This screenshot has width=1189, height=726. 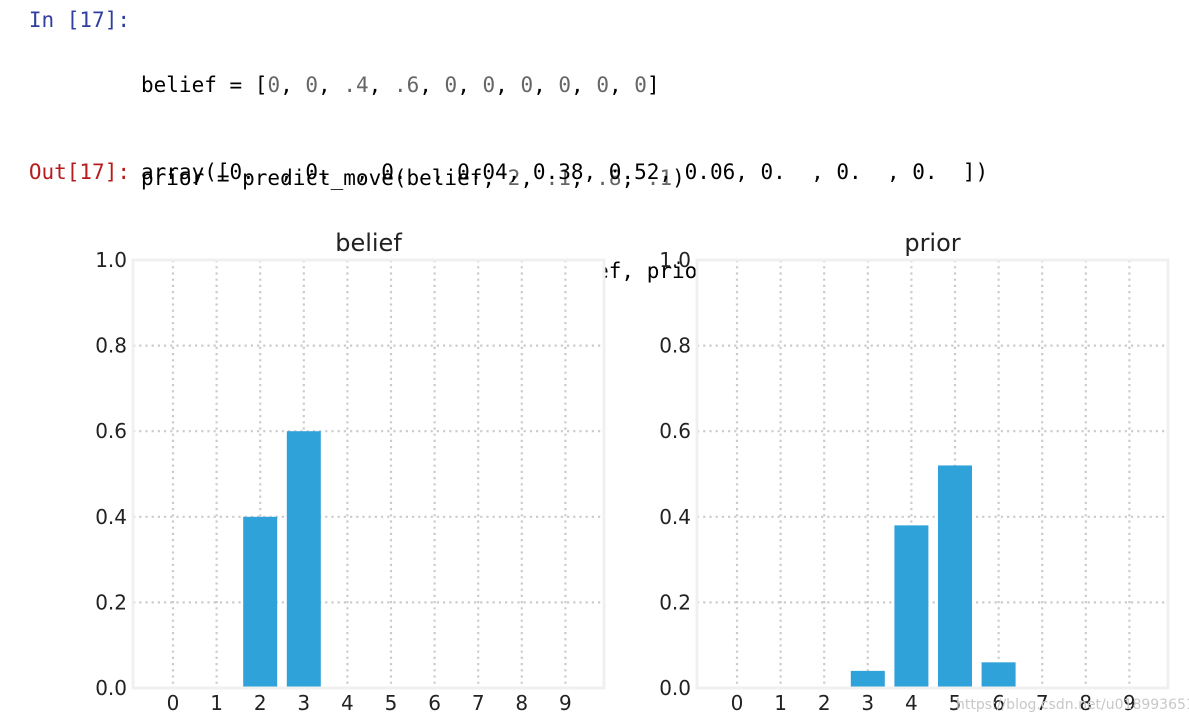 What do you see at coordinates (111, 431) in the screenshot?
I see `belief-ytick-label: 0.6` at bounding box center [111, 431].